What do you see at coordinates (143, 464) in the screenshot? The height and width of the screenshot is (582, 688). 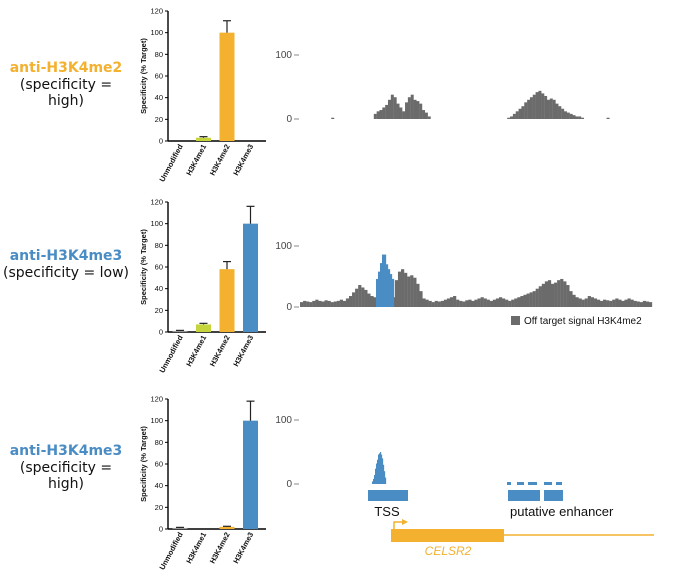 I see `y-axis-label: Specificity (% Target)` at bounding box center [143, 464].